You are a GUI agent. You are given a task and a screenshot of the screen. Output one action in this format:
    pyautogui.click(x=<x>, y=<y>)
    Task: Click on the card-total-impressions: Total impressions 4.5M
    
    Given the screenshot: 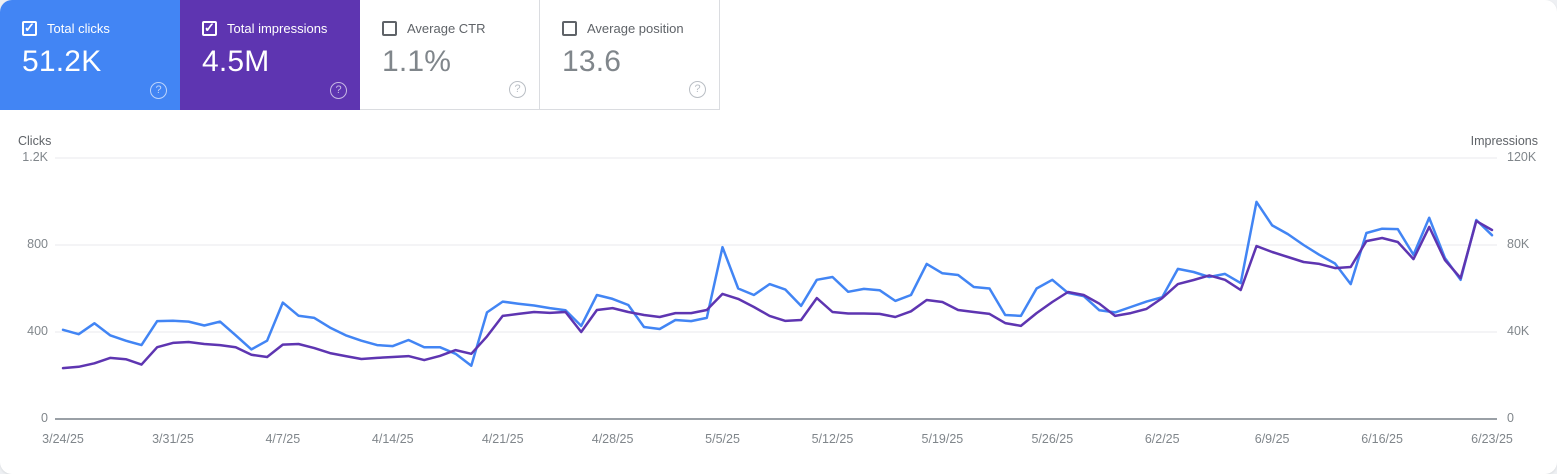 What is the action you would take?
    pyautogui.click(x=270, y=55)
    